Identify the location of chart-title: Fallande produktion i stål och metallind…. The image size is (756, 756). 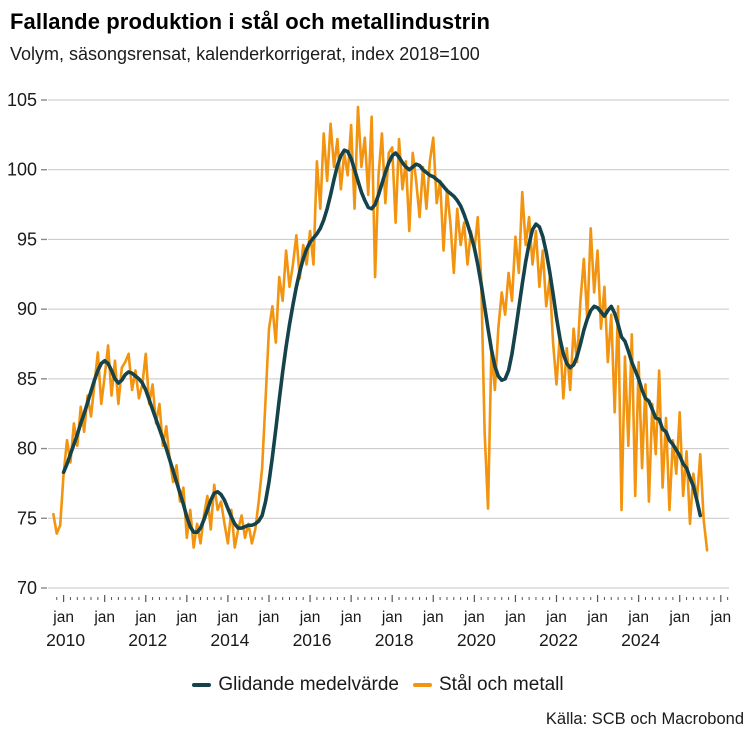
(250, 21).